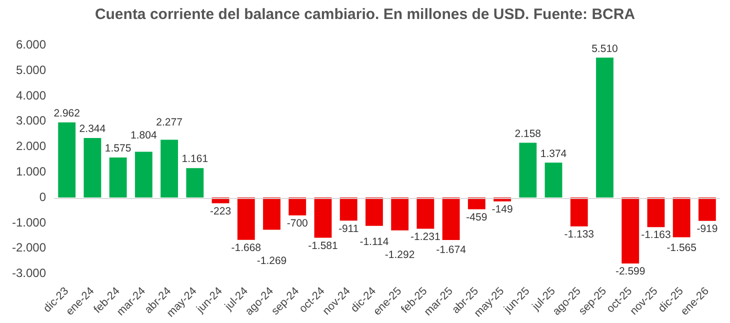 This screenshot has height=323, width=730. Describe the element at coordinates (31, 45) in the screenshot. I see `y-tick-label: 6.000` at that location.